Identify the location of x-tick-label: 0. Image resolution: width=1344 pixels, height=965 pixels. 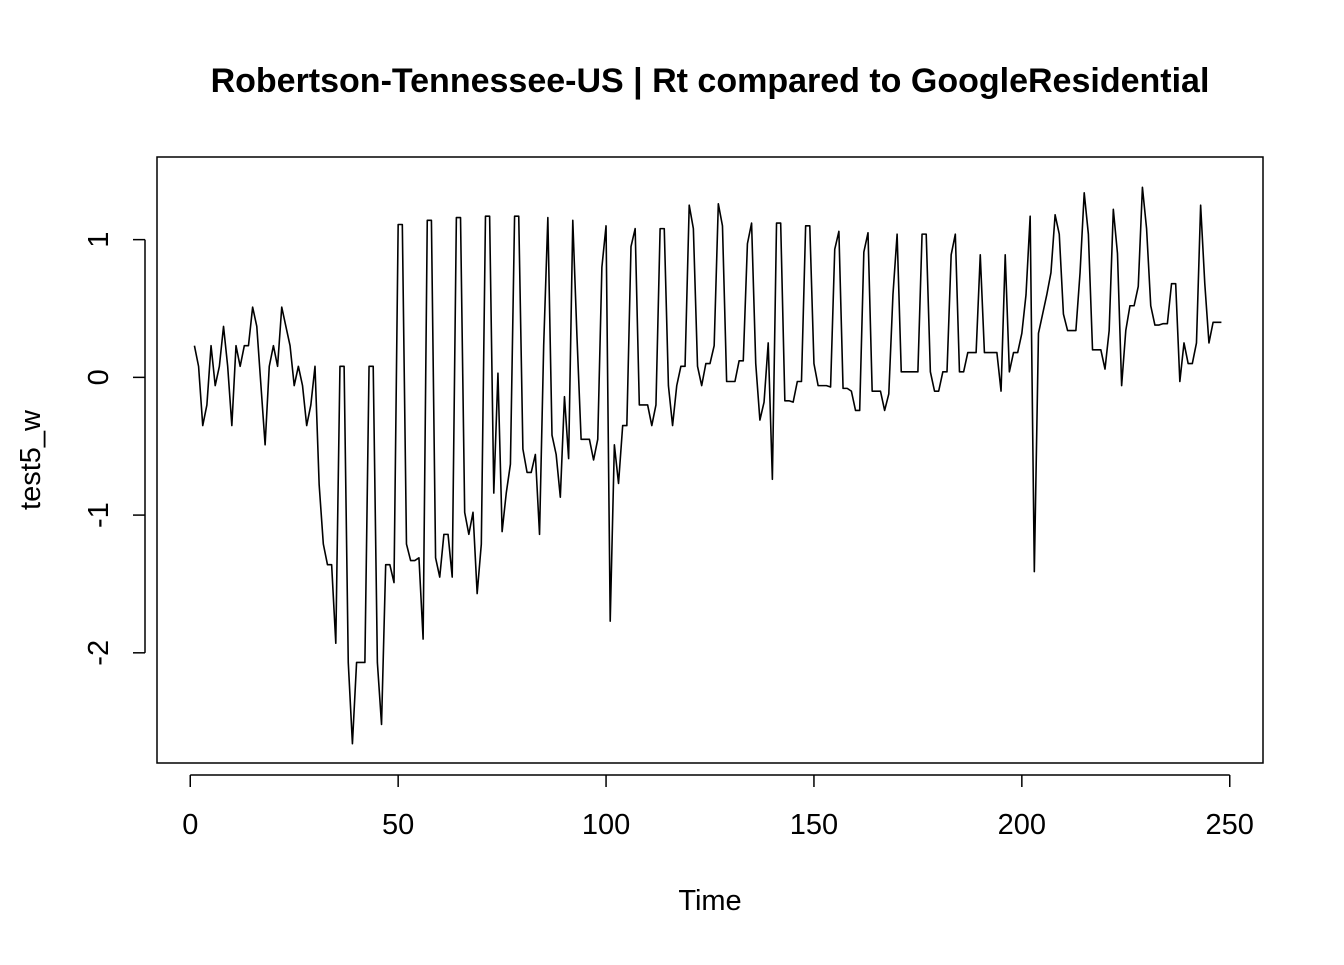
(190, 825).